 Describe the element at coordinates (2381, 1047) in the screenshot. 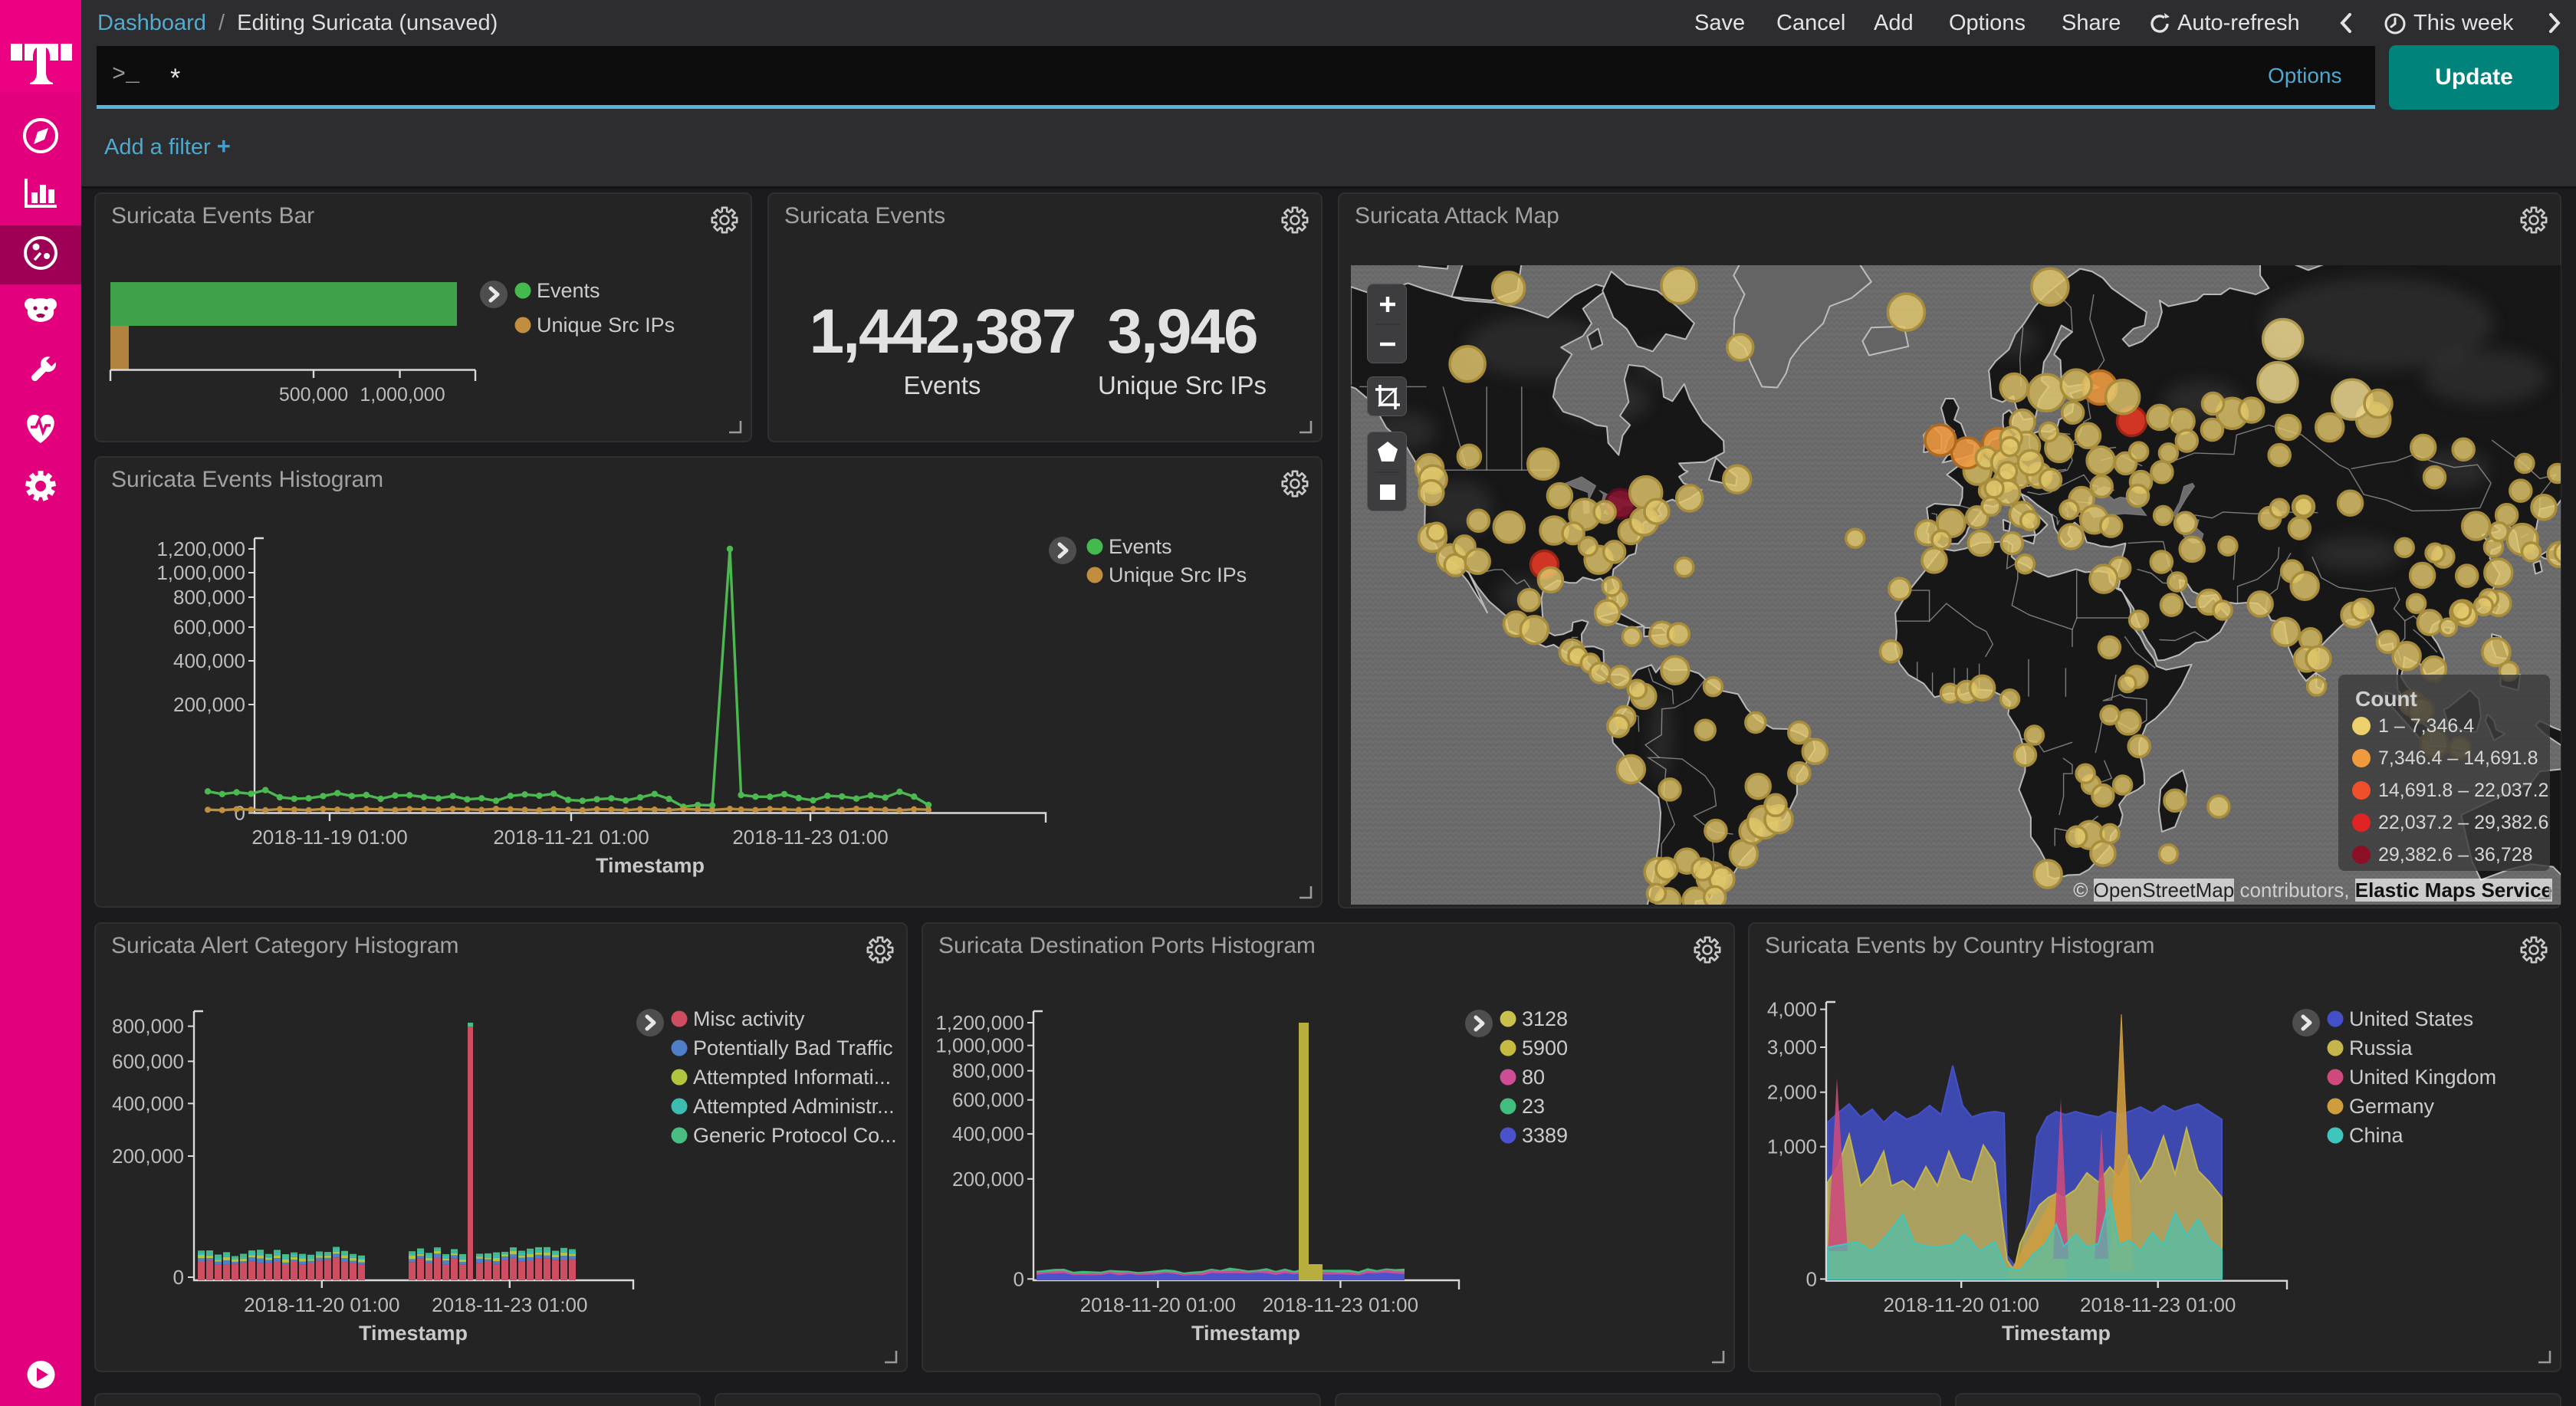

I see `svg-text: Russia` at that location.